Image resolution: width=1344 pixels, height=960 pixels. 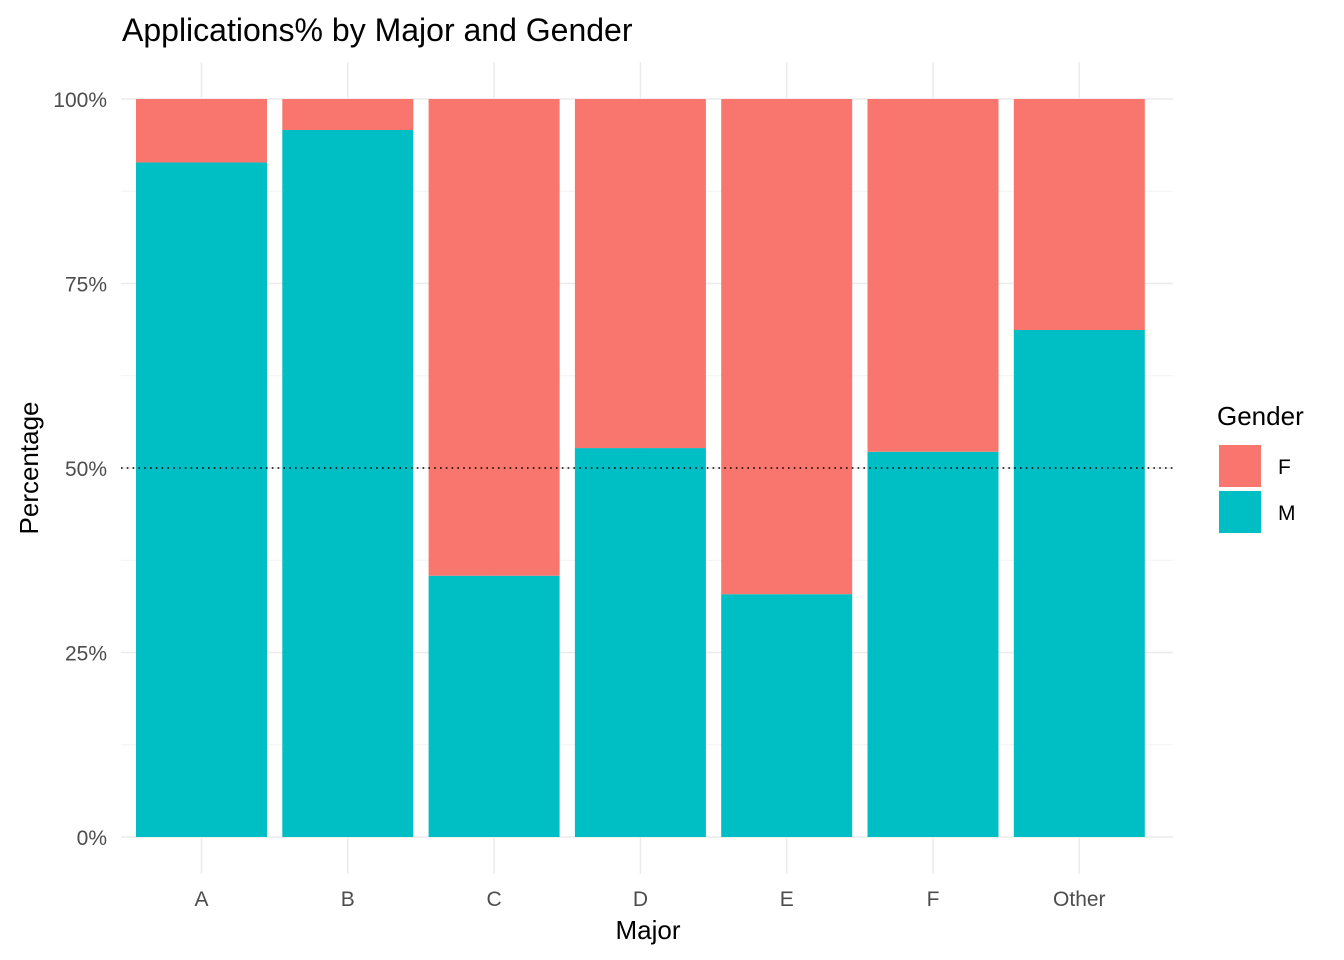 I want to click on bar-f-f, so click(x=933, y=275).